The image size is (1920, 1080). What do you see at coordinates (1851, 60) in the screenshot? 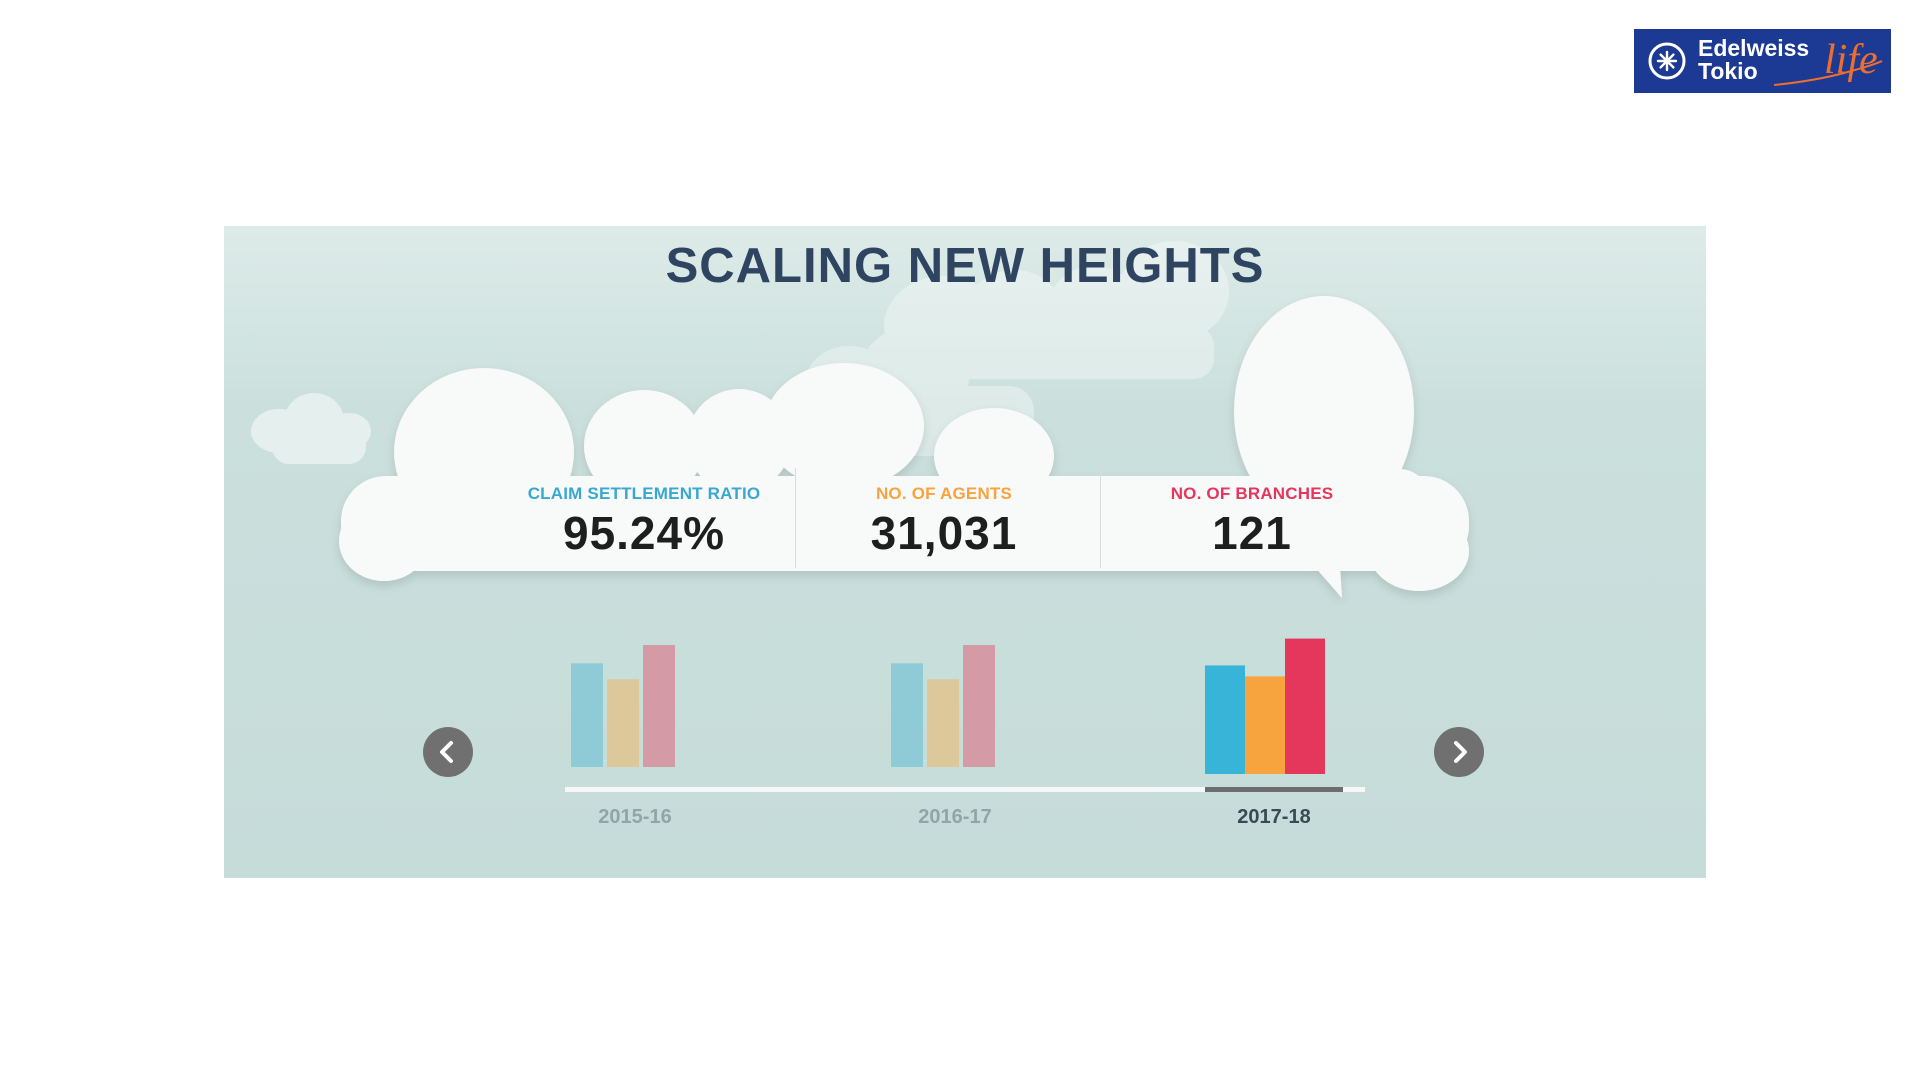
I see `logo-text-life: life` at bounding box center [1851, 60].